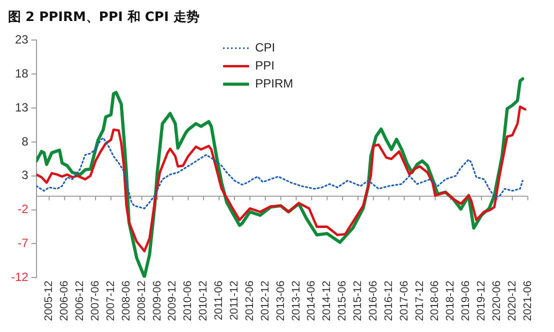 The height and width of the screenshot is (332, 554). Describe the element at coordinates (20, 277) in the screenshot. I see `y-tick-label: -12` at that location.